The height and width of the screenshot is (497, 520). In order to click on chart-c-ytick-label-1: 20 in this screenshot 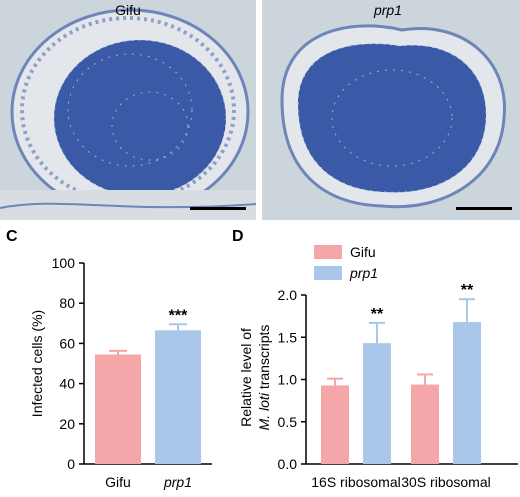, I will do `click(67, 424)`.